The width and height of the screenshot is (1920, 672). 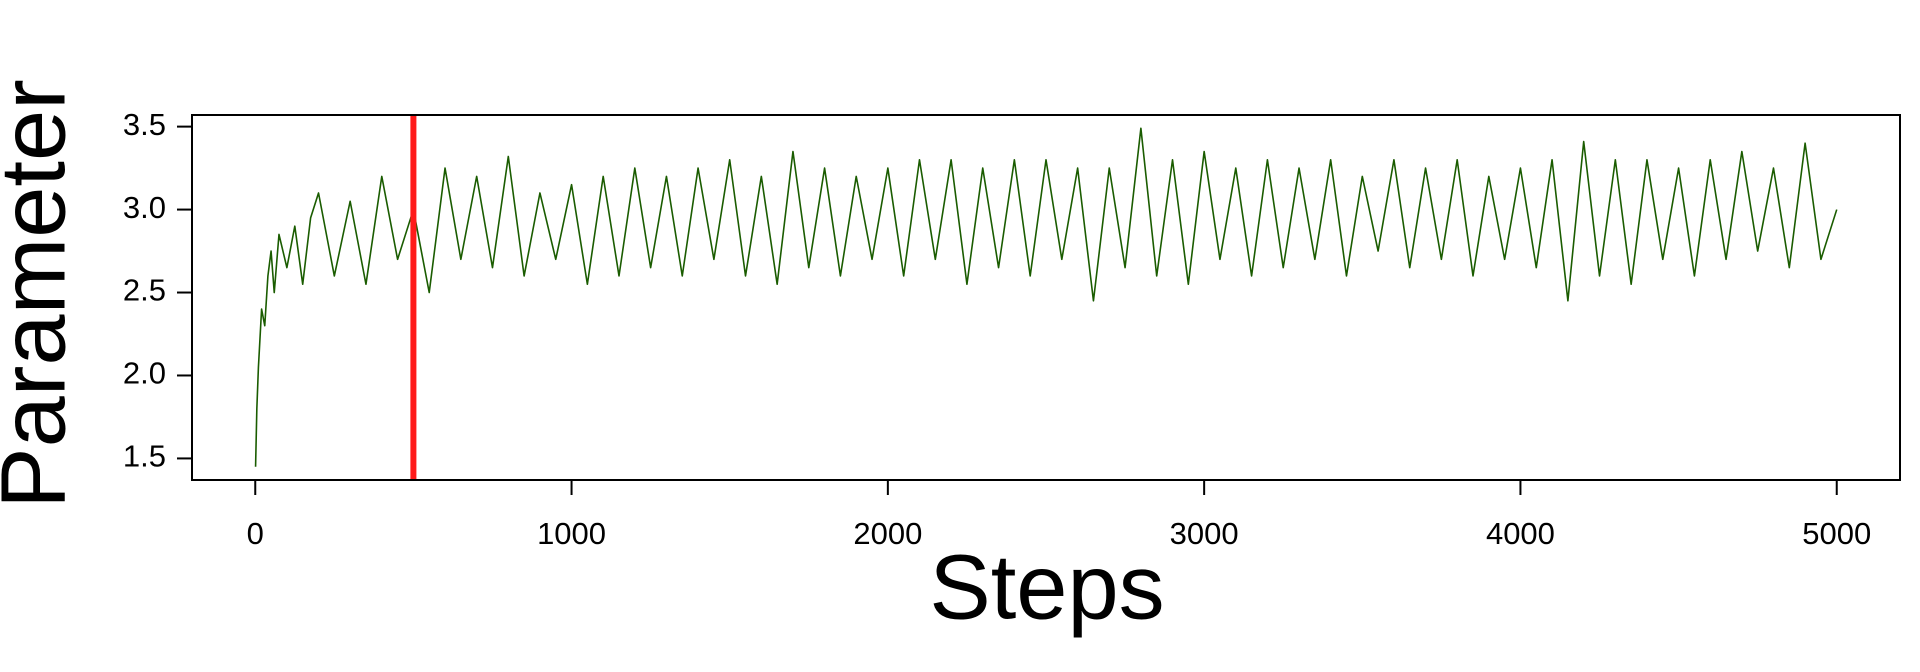 What do you see at coordinates (144, 124) in the screenshot?
I see `y-tick-label: 3.5` at bounding box center [144, 124].